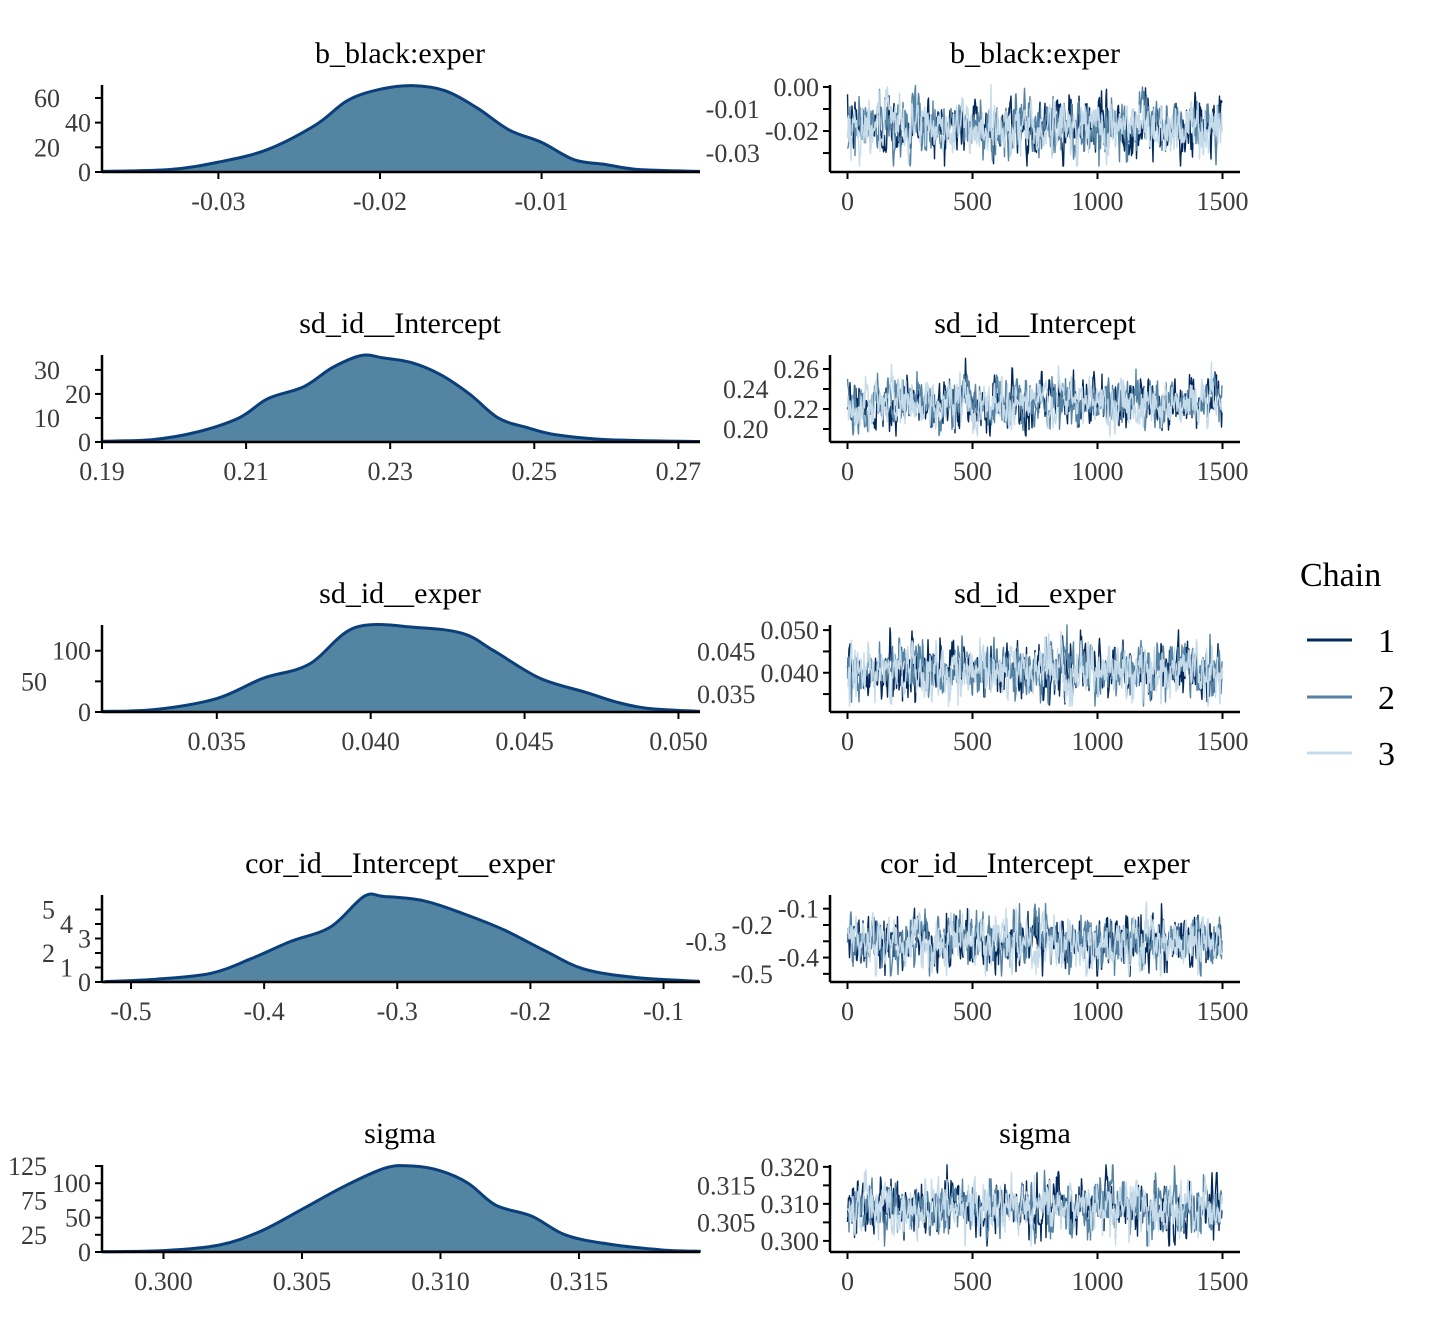 This screenshot has width=1440, height=1320. Describe the element at coordinates (705, 941) in the screenshot. I see `y-tick-label: -0.3` at that location.